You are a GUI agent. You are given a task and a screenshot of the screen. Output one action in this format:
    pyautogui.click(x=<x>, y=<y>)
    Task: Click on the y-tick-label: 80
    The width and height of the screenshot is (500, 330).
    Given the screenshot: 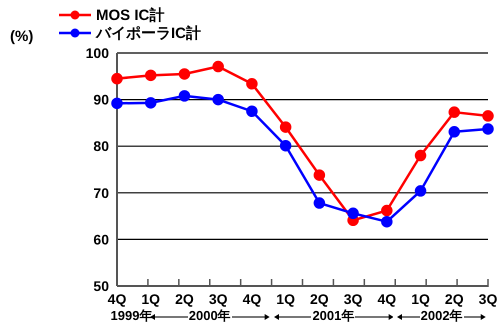 What is the action you would take?
    pyautogui.click(x=101, y=146)
    